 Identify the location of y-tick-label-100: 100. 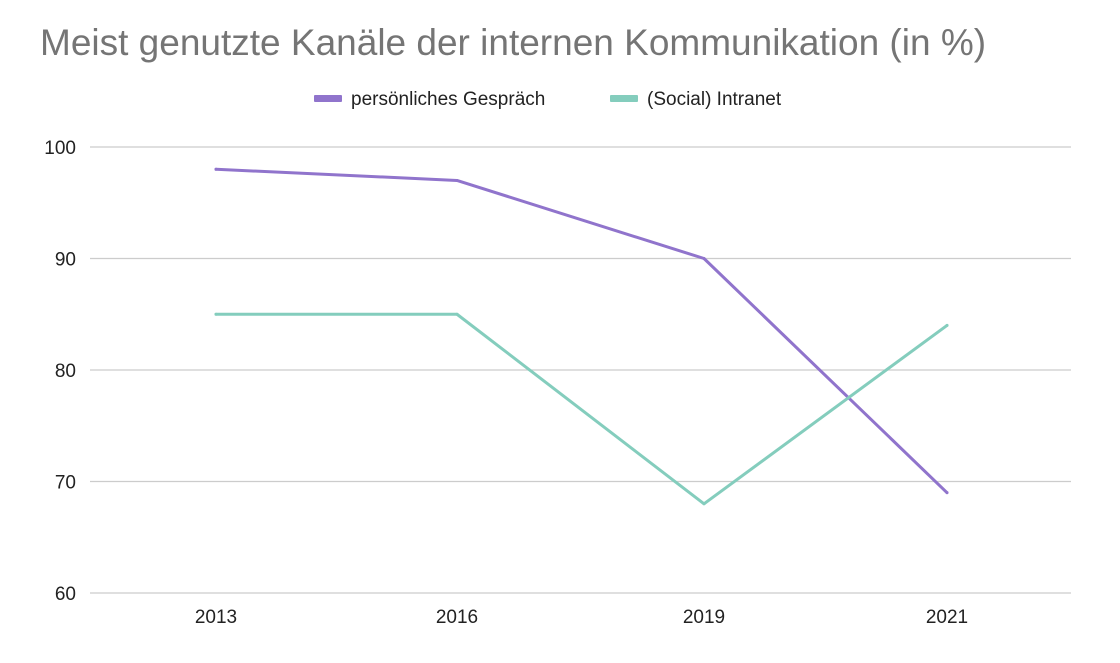
(60, 148).